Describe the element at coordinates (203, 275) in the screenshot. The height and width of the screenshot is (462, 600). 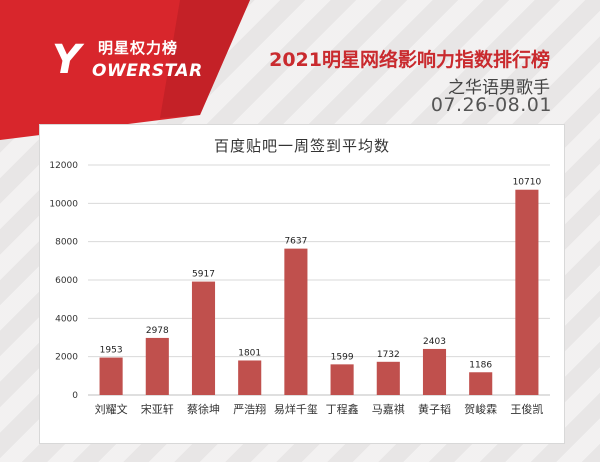
I see `data-label: 5917` at that location.